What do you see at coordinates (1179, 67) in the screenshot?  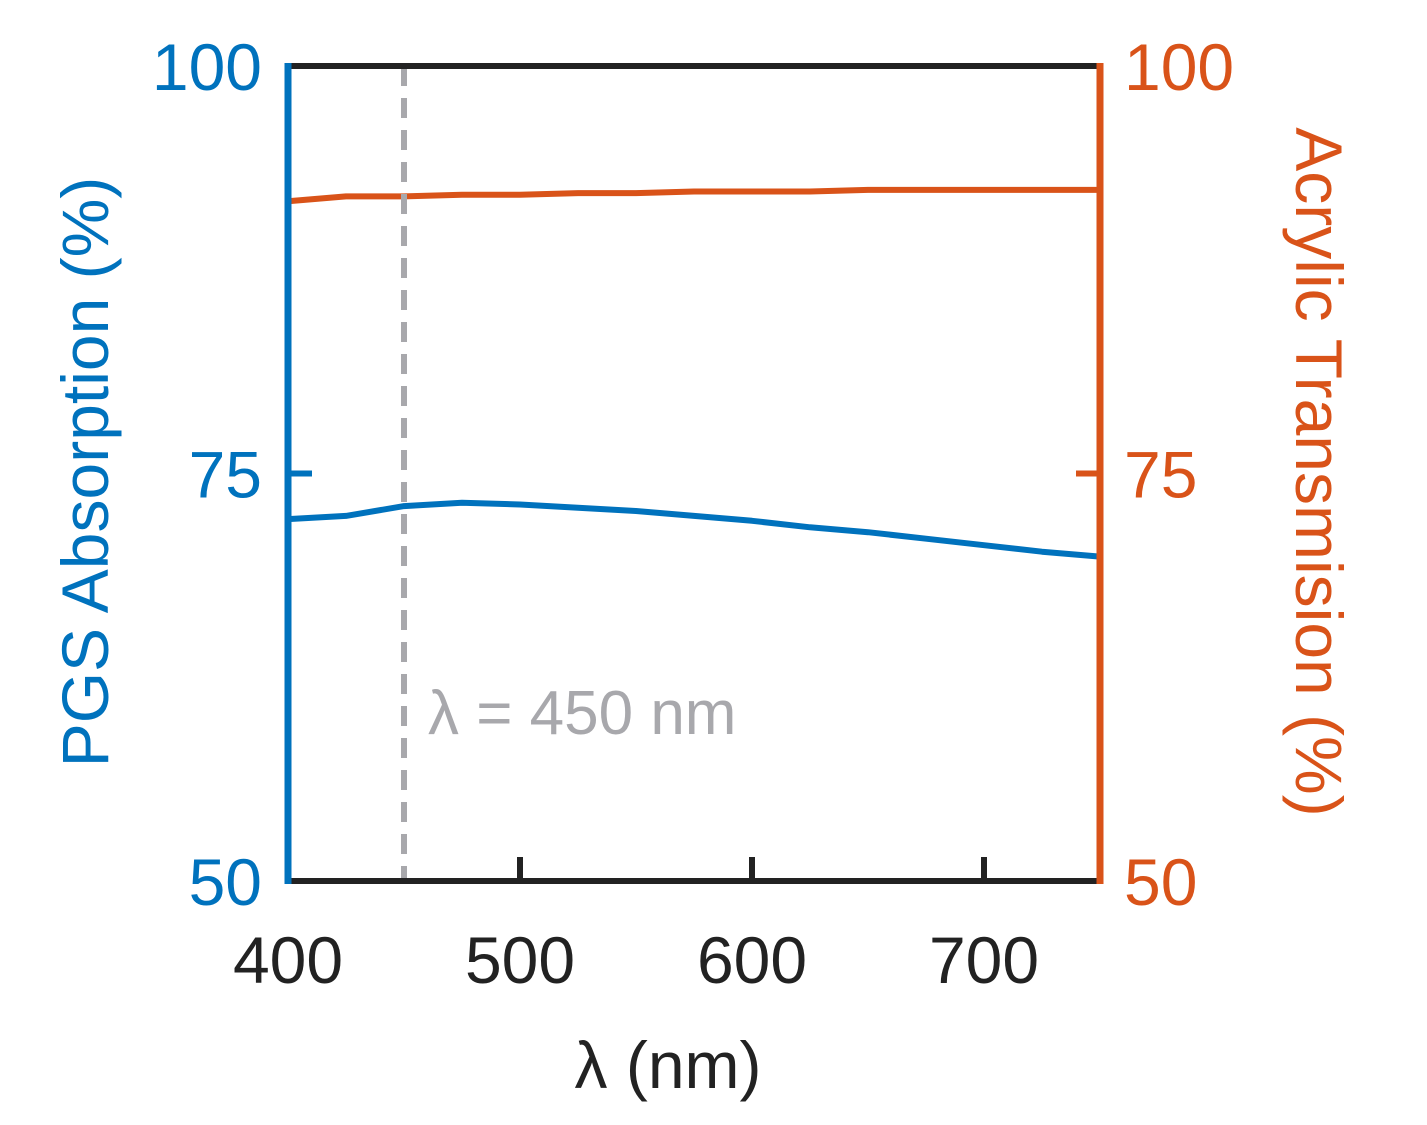 I see `right-y-tick-label: 100` at bounding box center [1179, 67].